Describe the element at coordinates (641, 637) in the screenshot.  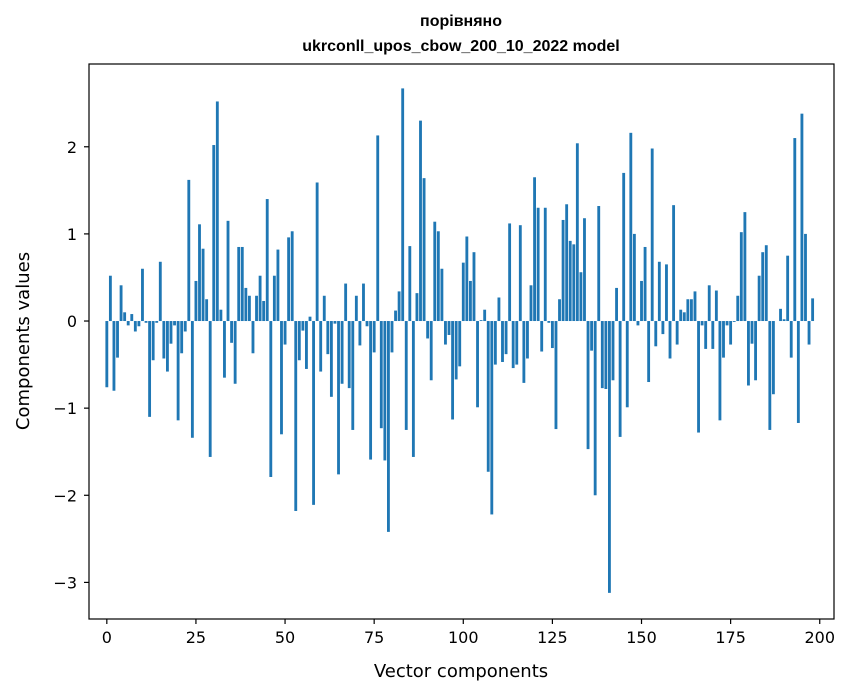
I see `x-tick-label-150: 150` at that location.